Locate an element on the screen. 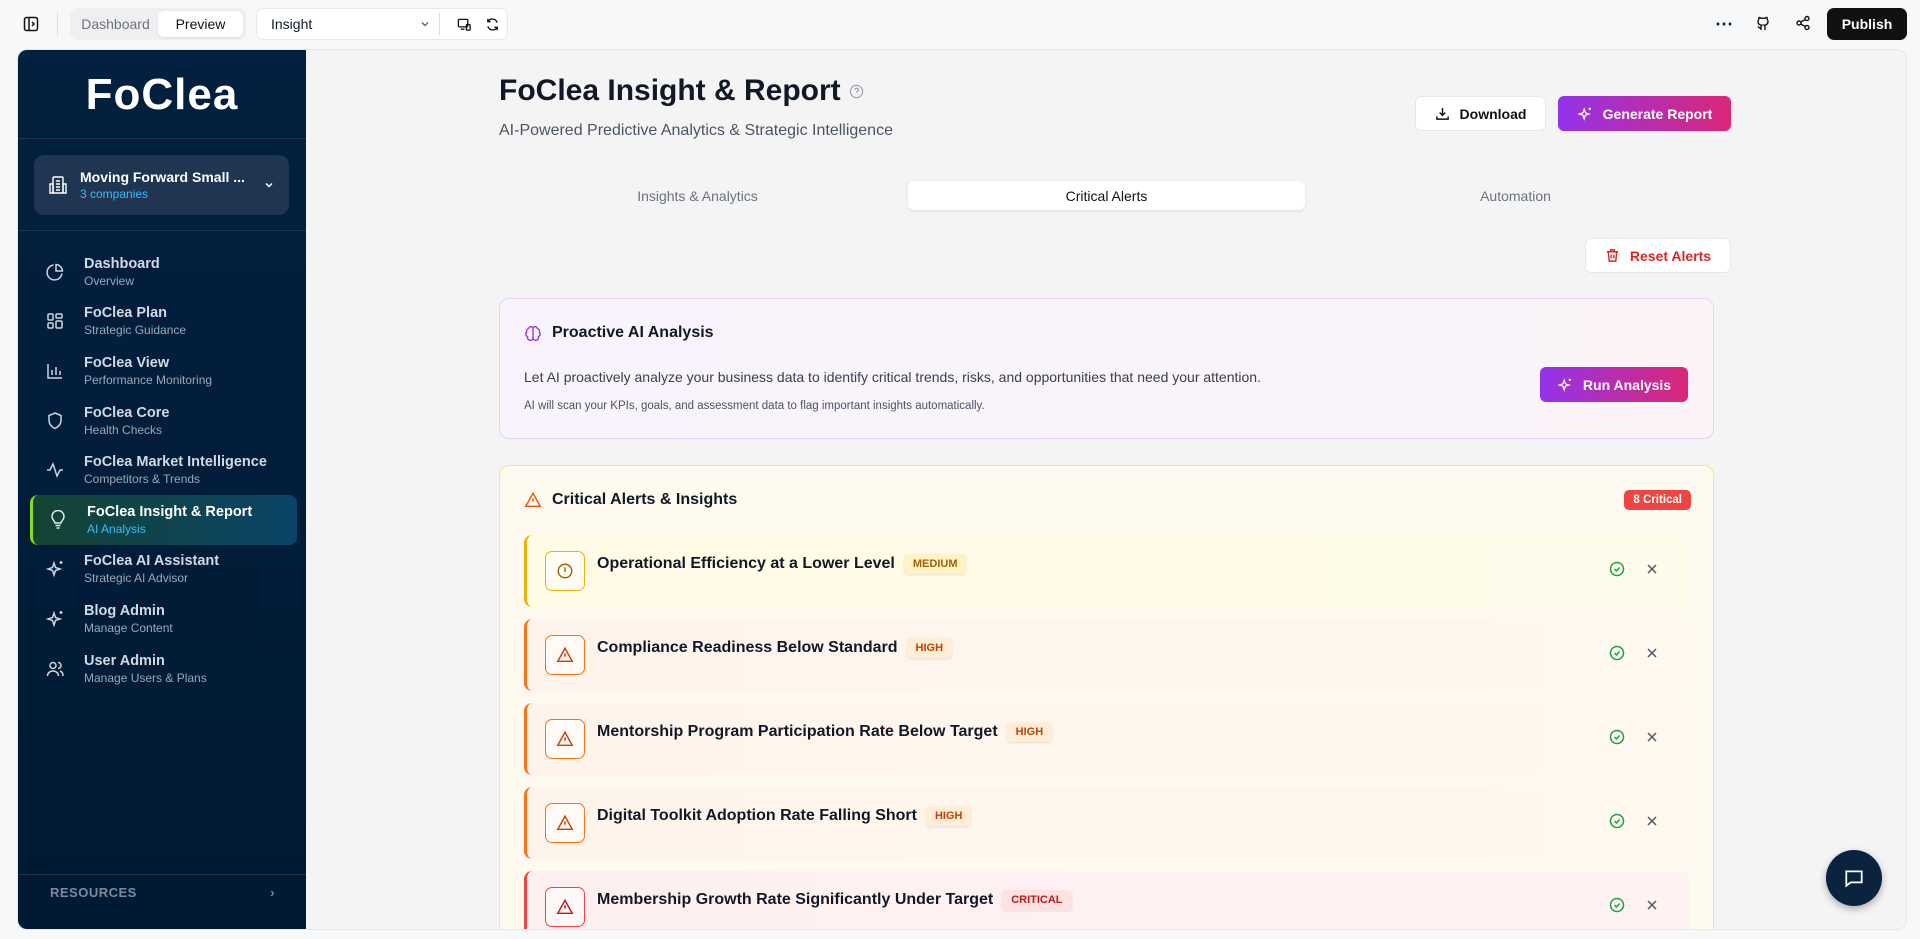 This screenshot has height=939, width=1920. more-icon: ⋯ is located at coordinates (1724, 24).